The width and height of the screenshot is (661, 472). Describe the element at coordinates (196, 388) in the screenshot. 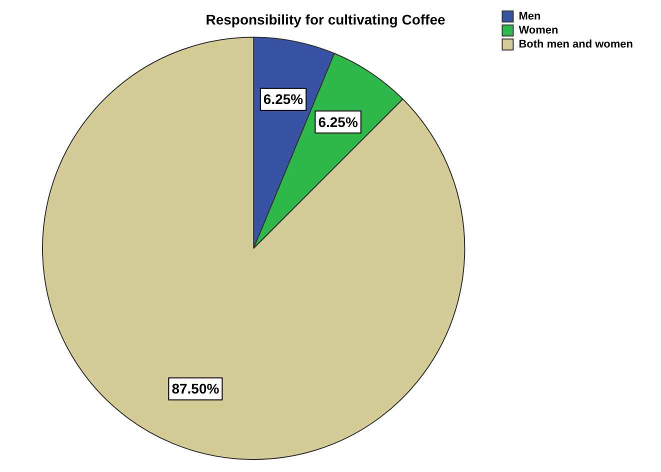

I see `data-label: 87.50%` at that location.